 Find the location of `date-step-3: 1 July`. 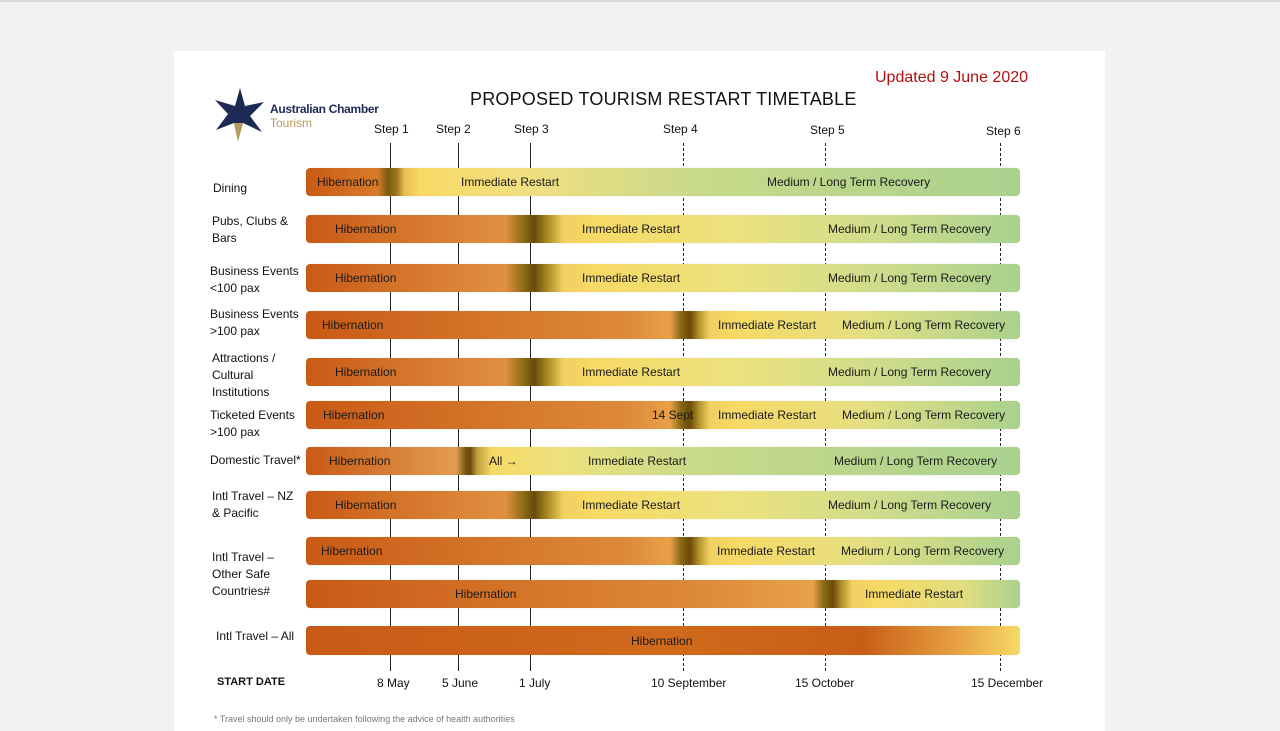

date-step-3: 1 July is located at coordinates (535, 683).